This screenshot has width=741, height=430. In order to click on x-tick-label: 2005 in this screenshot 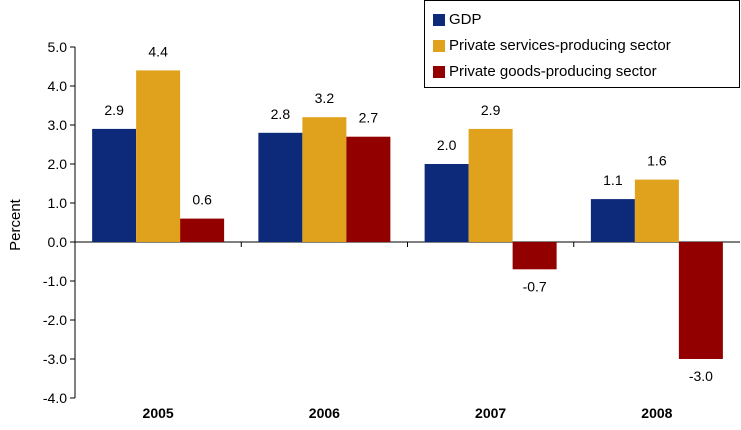, I will do `click(158, 413)`.